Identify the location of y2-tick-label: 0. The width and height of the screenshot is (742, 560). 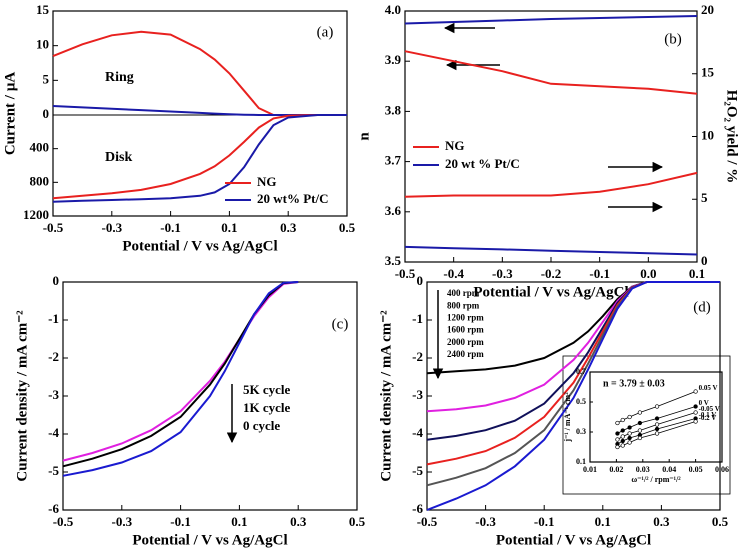
(704, 260).